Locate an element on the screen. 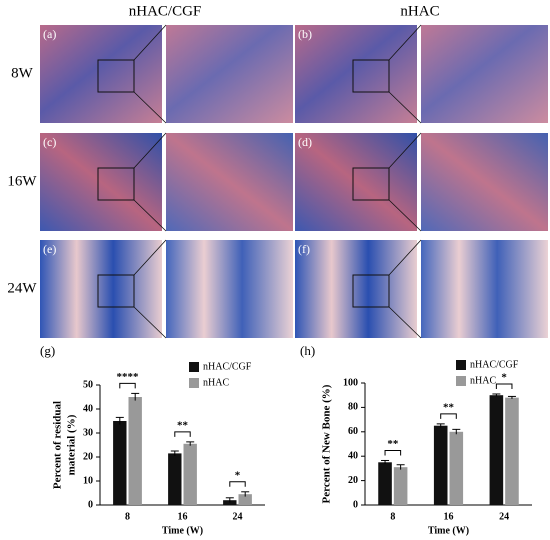 The image size is (550, 540). panel-label: (h) is located at coordinates (307, 350).